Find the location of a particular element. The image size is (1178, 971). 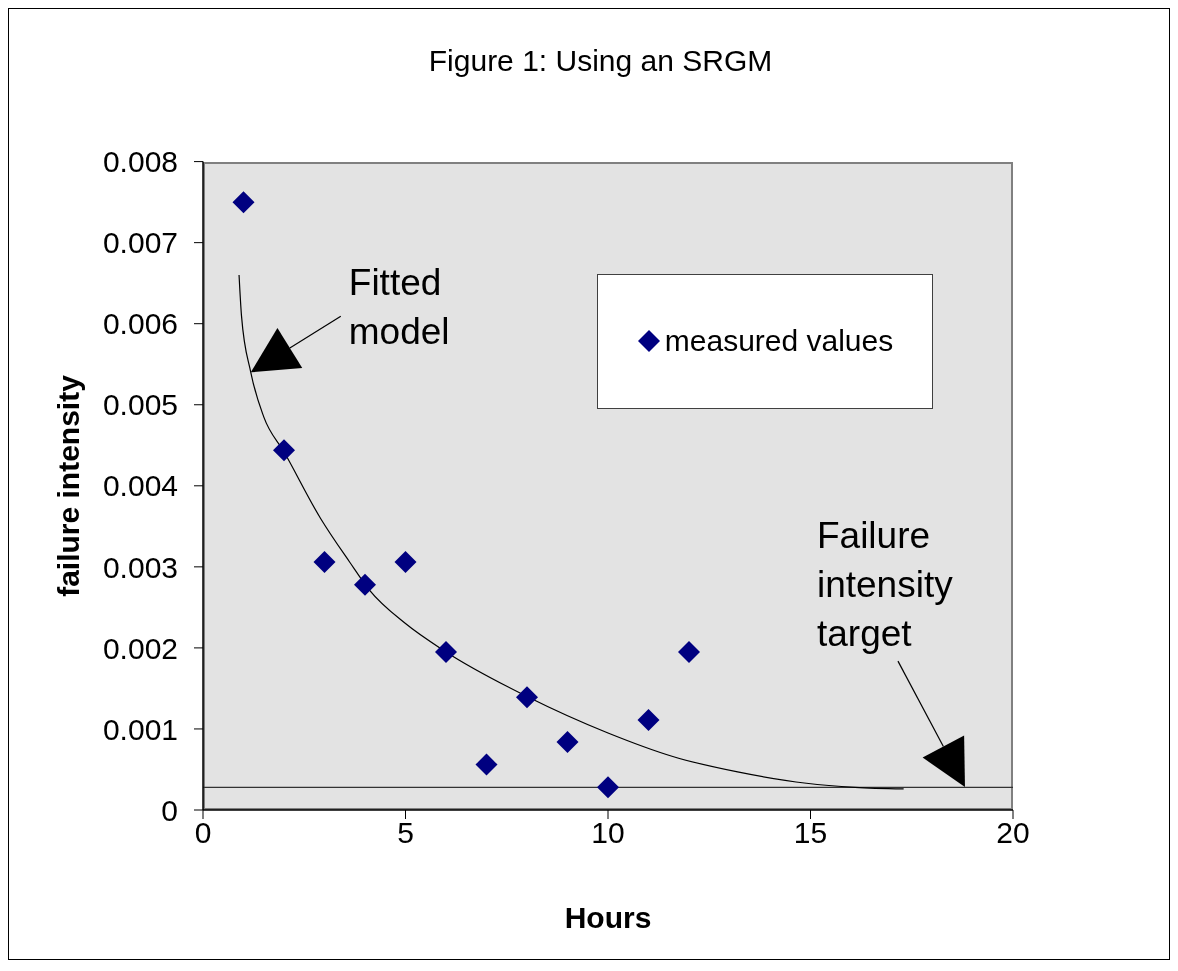

y-tick-label: 0.003 is located at coordinates (140, 567).